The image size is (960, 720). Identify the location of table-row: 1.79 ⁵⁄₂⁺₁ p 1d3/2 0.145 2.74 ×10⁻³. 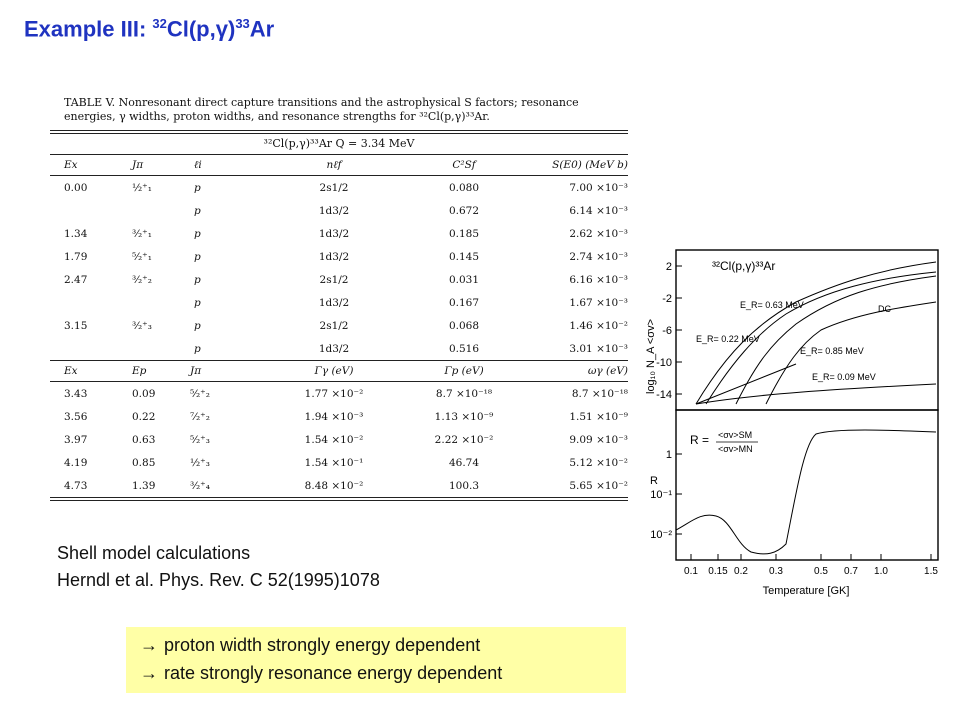
(339, 256).